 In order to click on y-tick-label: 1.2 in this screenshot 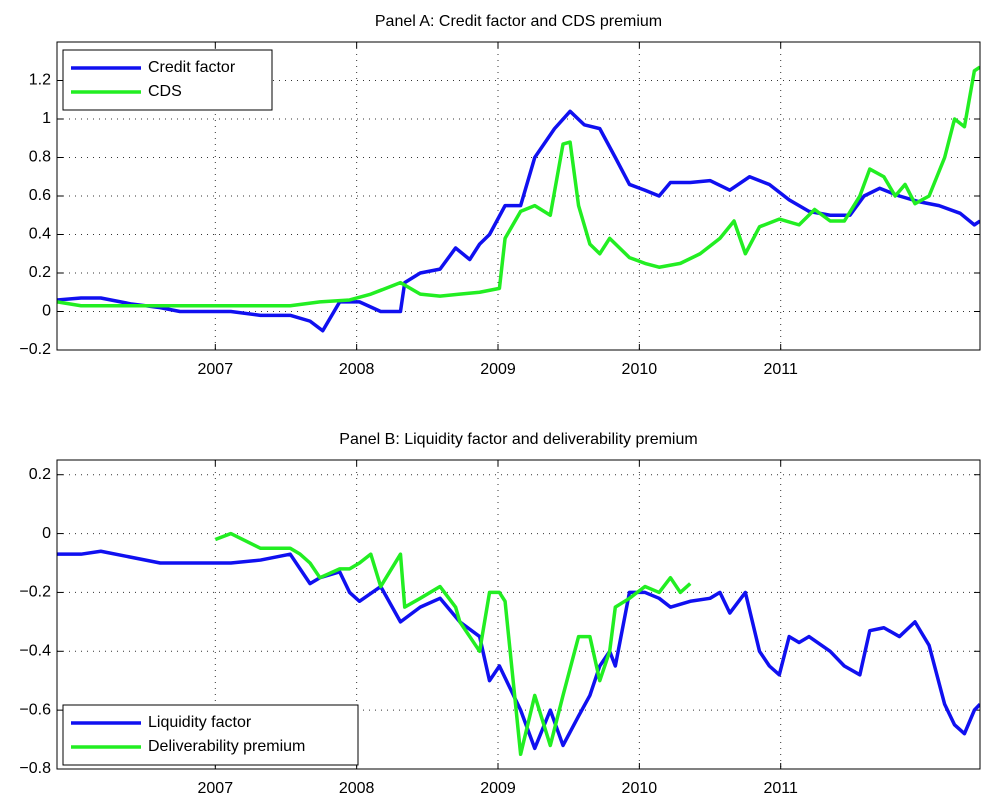, I will do `click(40, 80)`.